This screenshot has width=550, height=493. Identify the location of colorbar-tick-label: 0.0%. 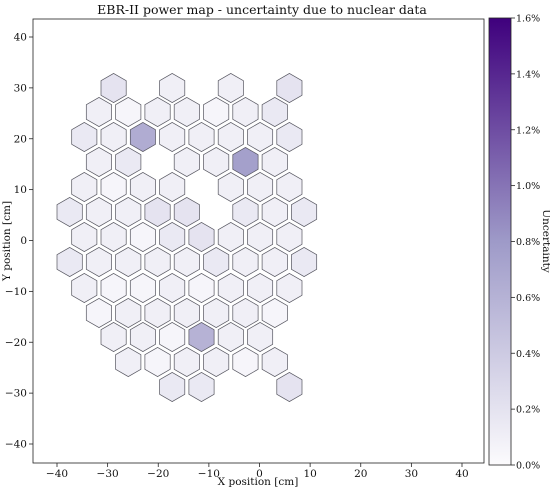
(528, 466).